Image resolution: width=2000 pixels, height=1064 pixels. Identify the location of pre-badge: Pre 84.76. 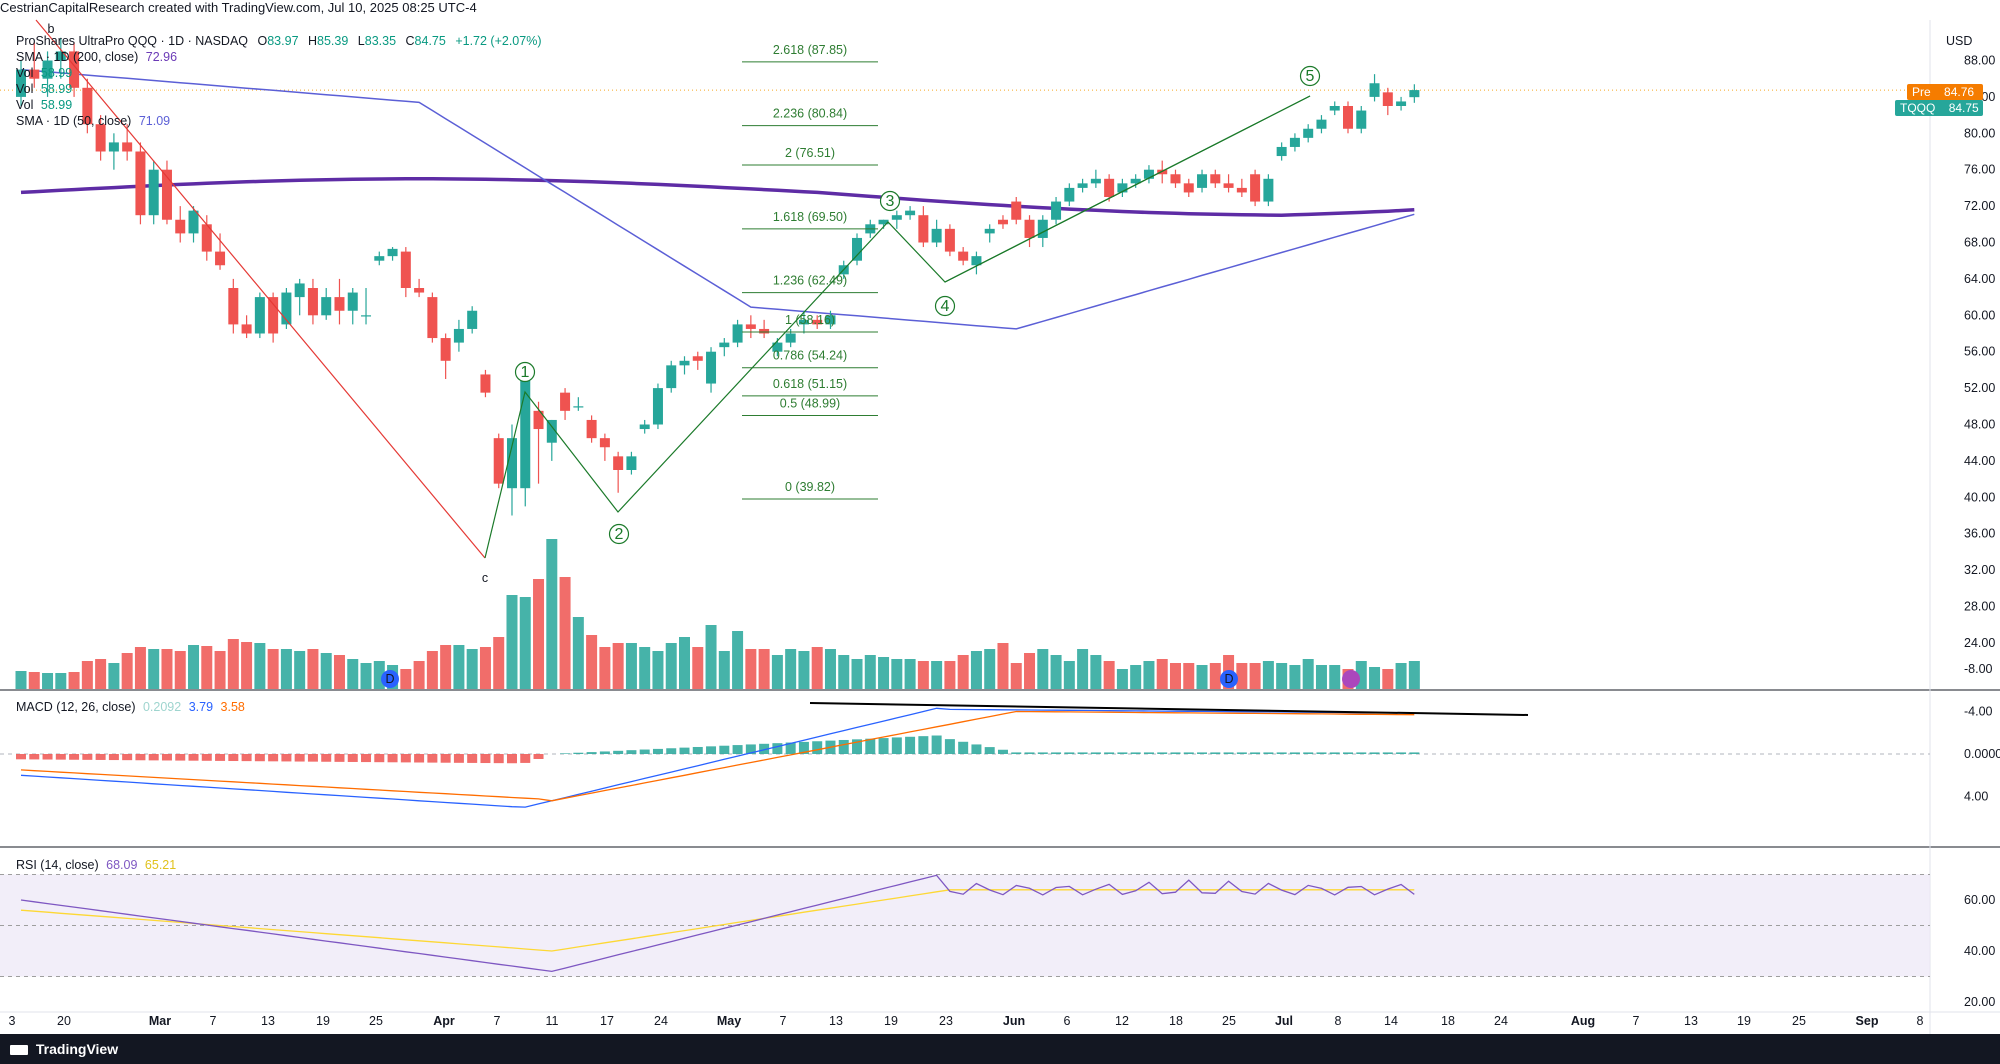
(1945, 92).